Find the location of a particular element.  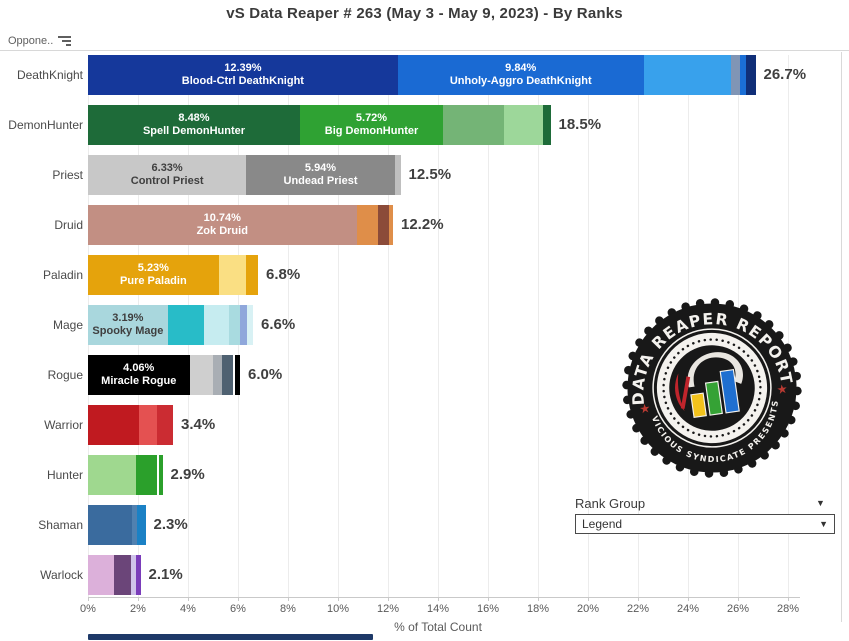

class-label: Druid is located at coordinates (68, 225).